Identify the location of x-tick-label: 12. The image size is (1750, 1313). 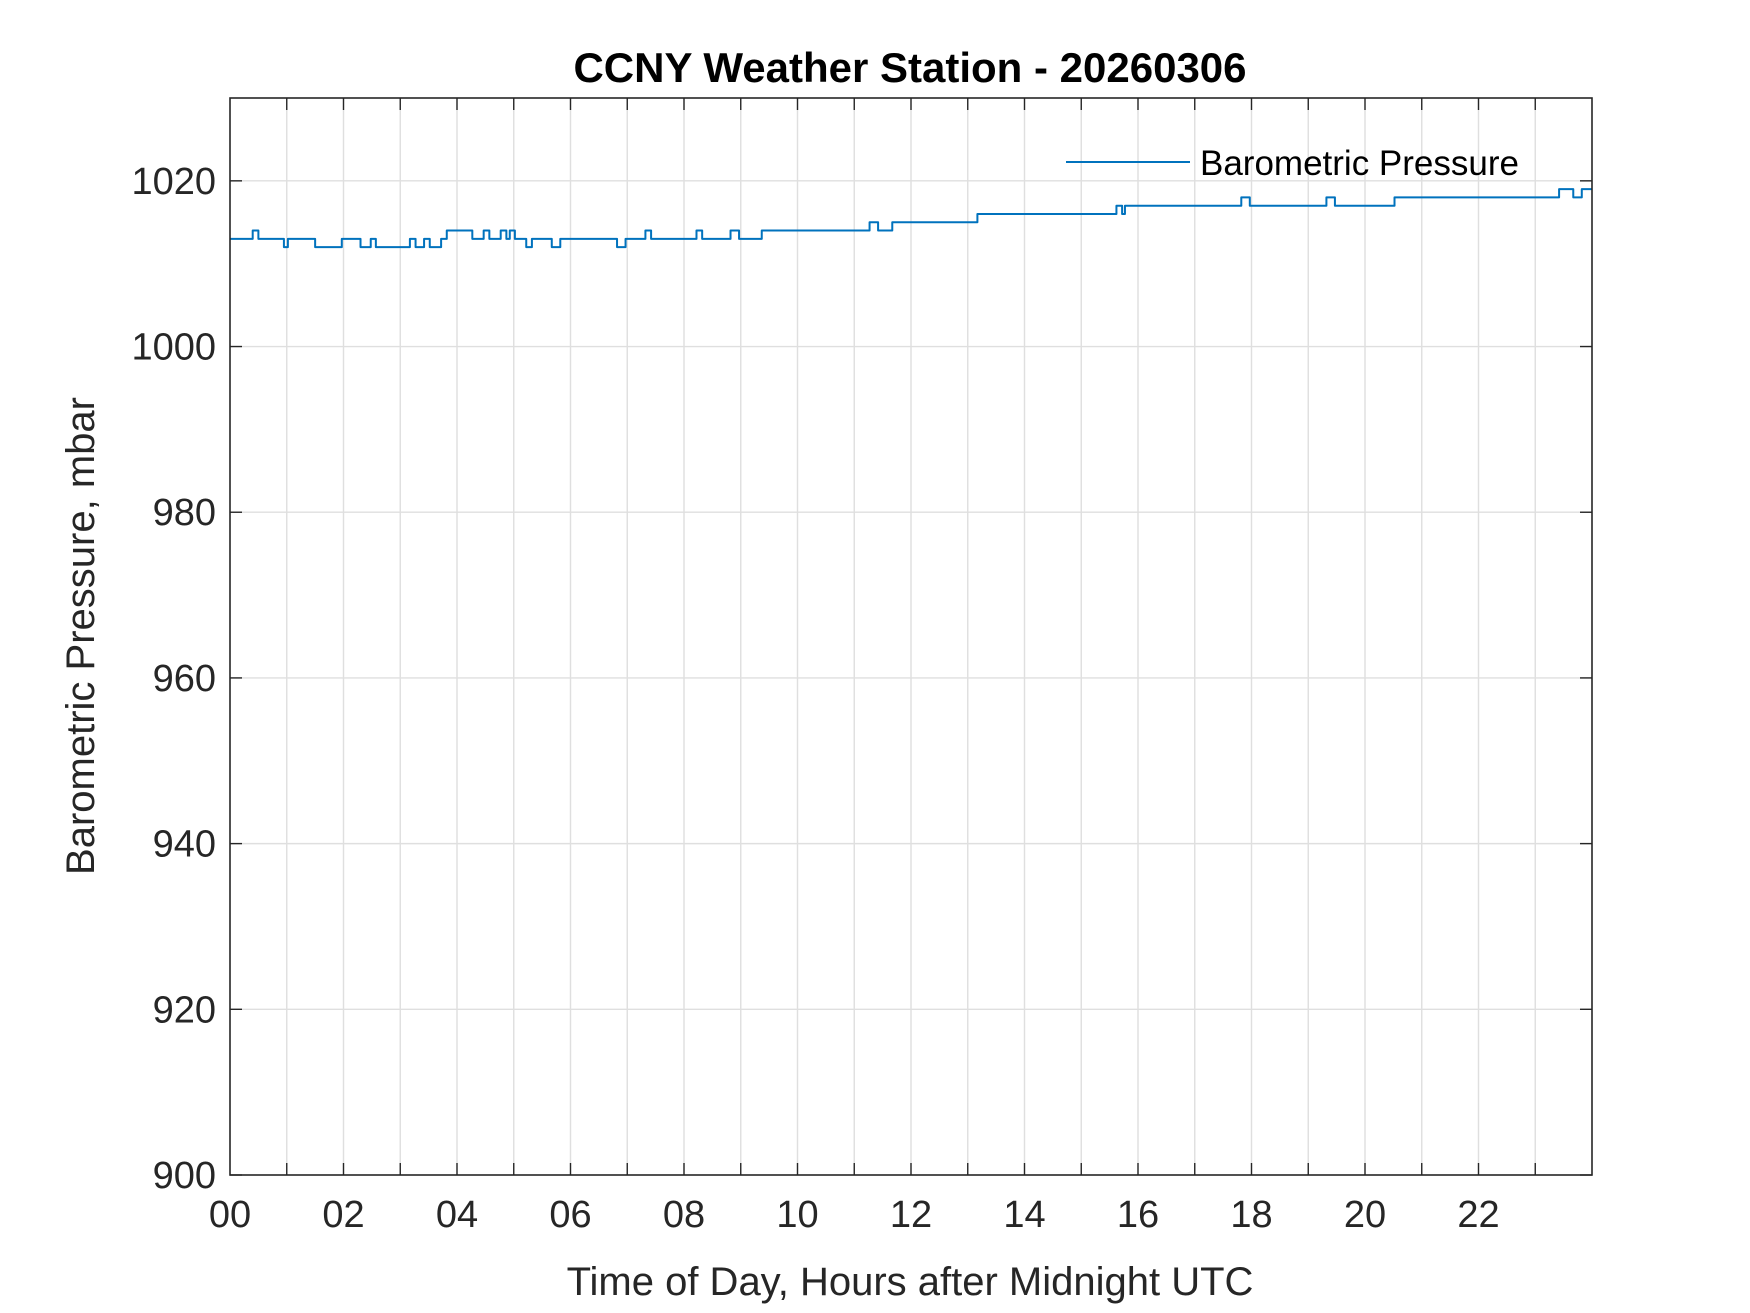
(911, 1215).